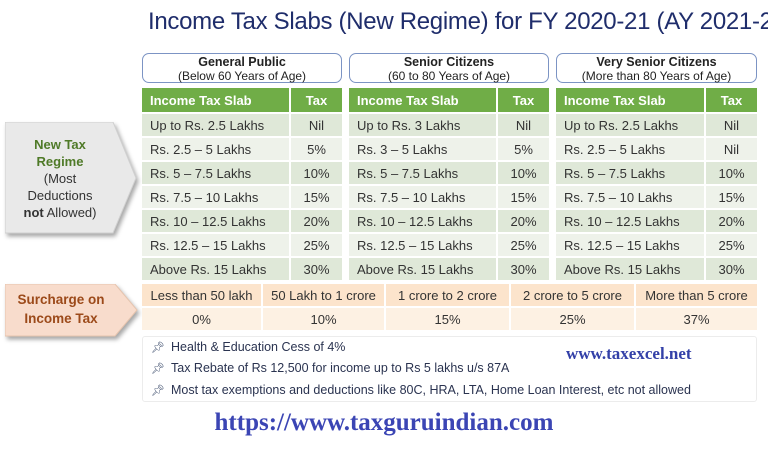 Image resolution: width=768 pixels, height=456 pixels. What do you see at coordinates (449, 68) in the screenshot?
I see `group-header-senior-citizens: Senior Citizens (60 to 80 Years of Age)` at bounding box center [449, 68].